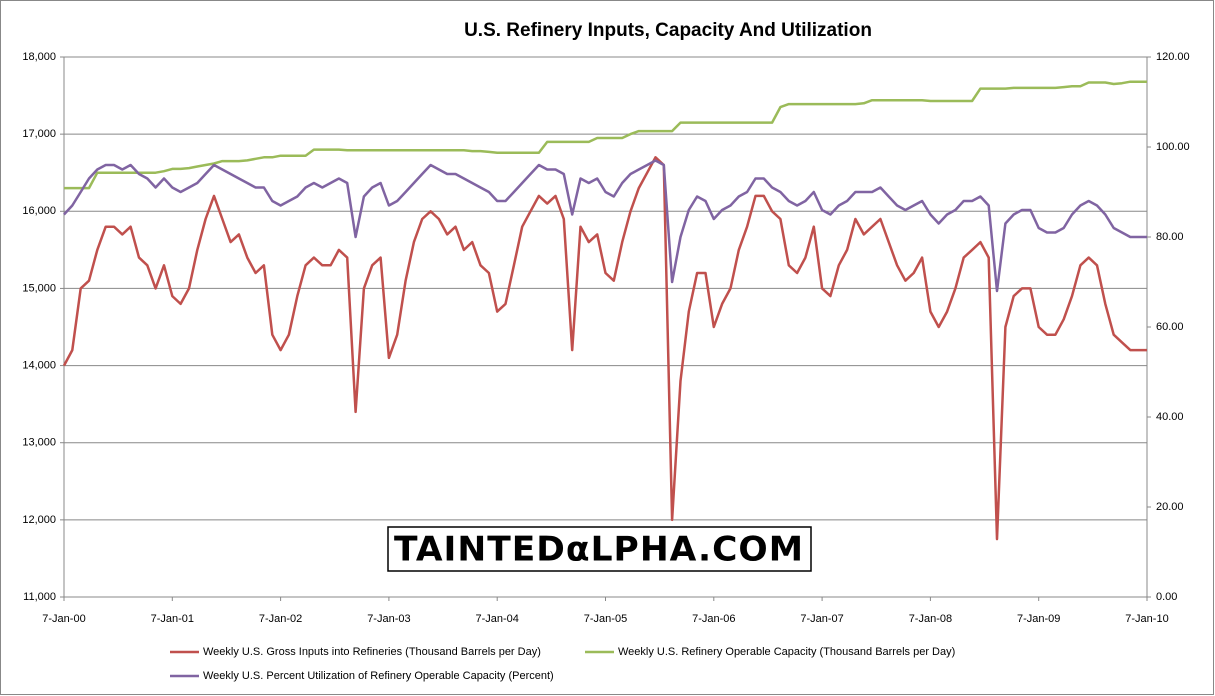  Describe the element at coordinates (713, 619) in the screenshot. I see `x-tick-label: 7-Jan-06` at that location.